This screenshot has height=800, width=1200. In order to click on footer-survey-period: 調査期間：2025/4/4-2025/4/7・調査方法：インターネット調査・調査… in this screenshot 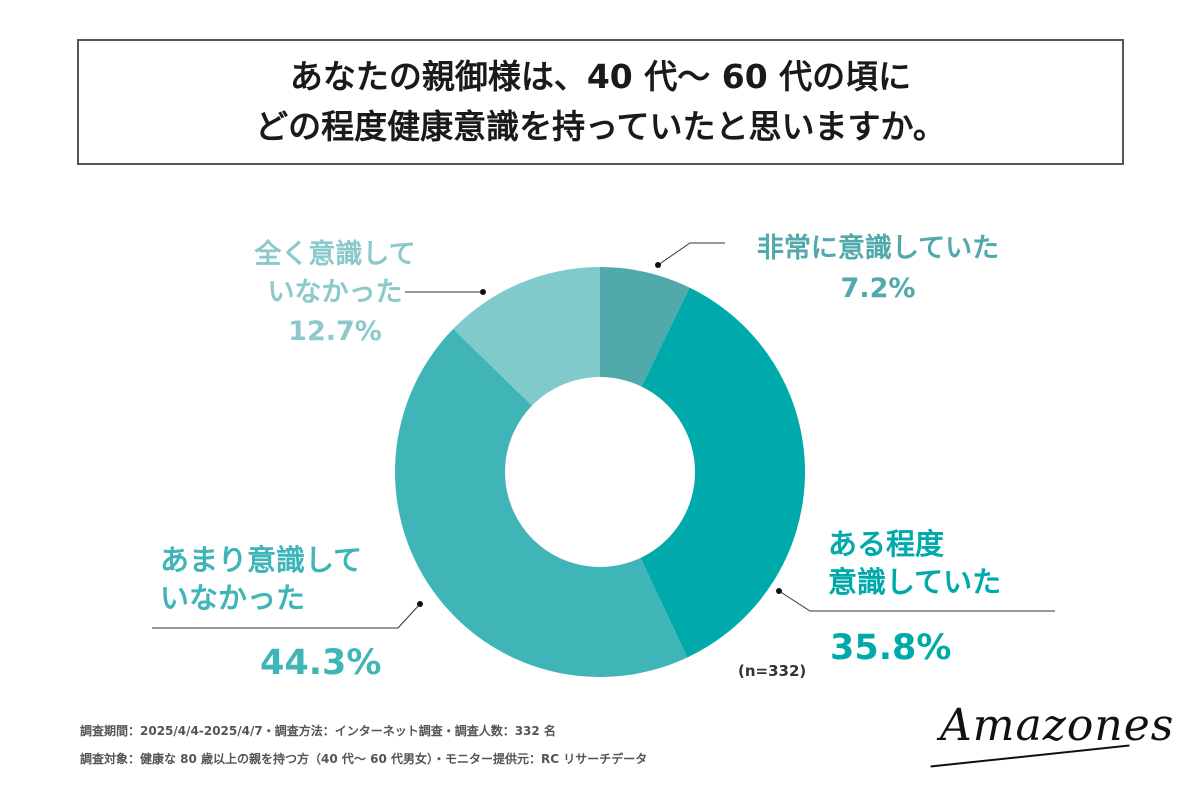, I will do `click(318, 731)`.